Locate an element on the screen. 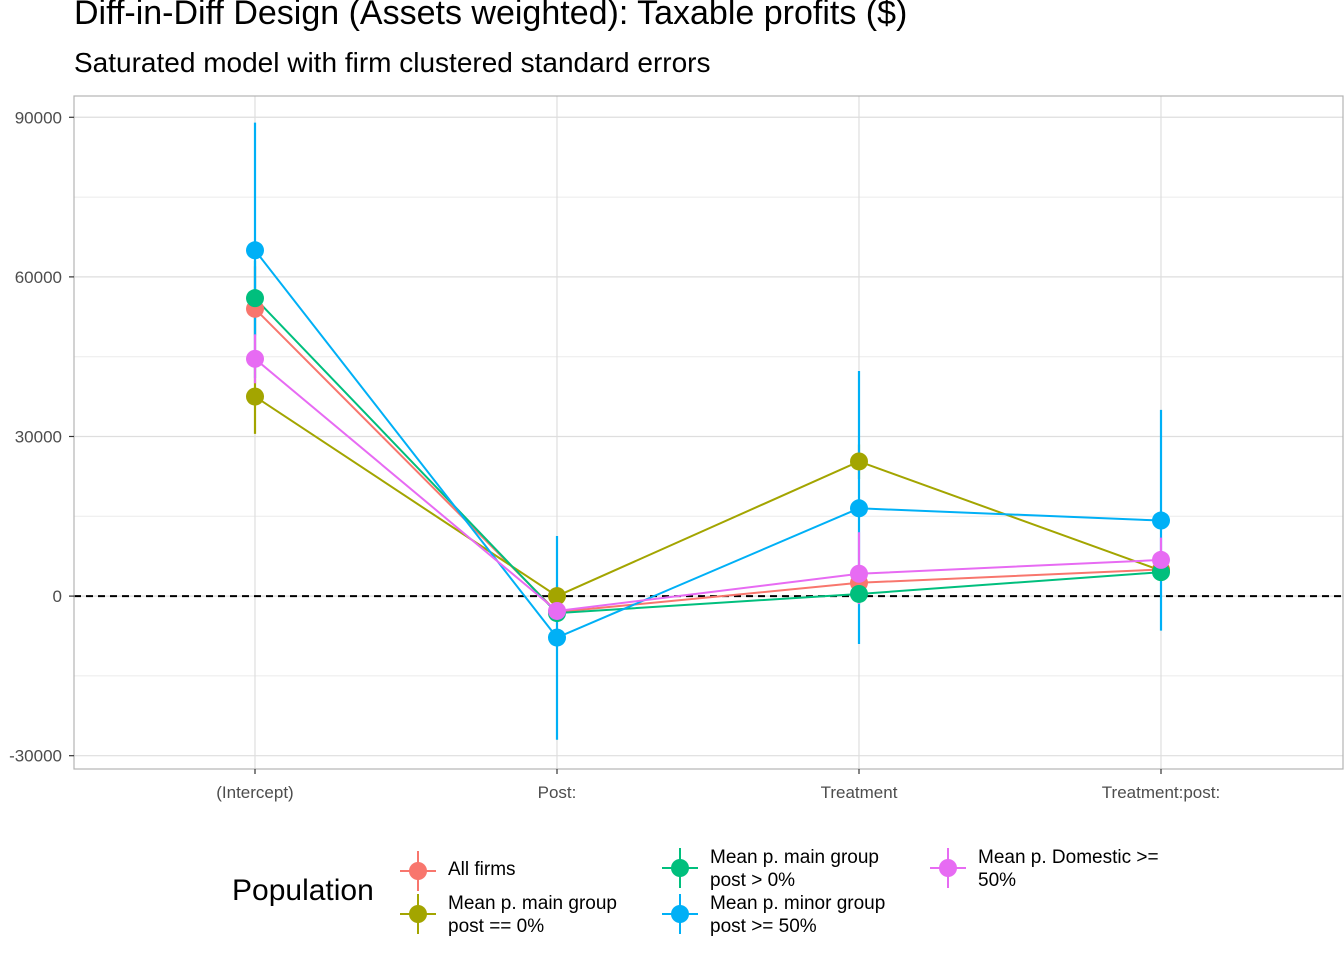 The width and height of the screenshot is (1344, 960). x-tick-label: Treatment:post: is located at coordinates (1161, 792).